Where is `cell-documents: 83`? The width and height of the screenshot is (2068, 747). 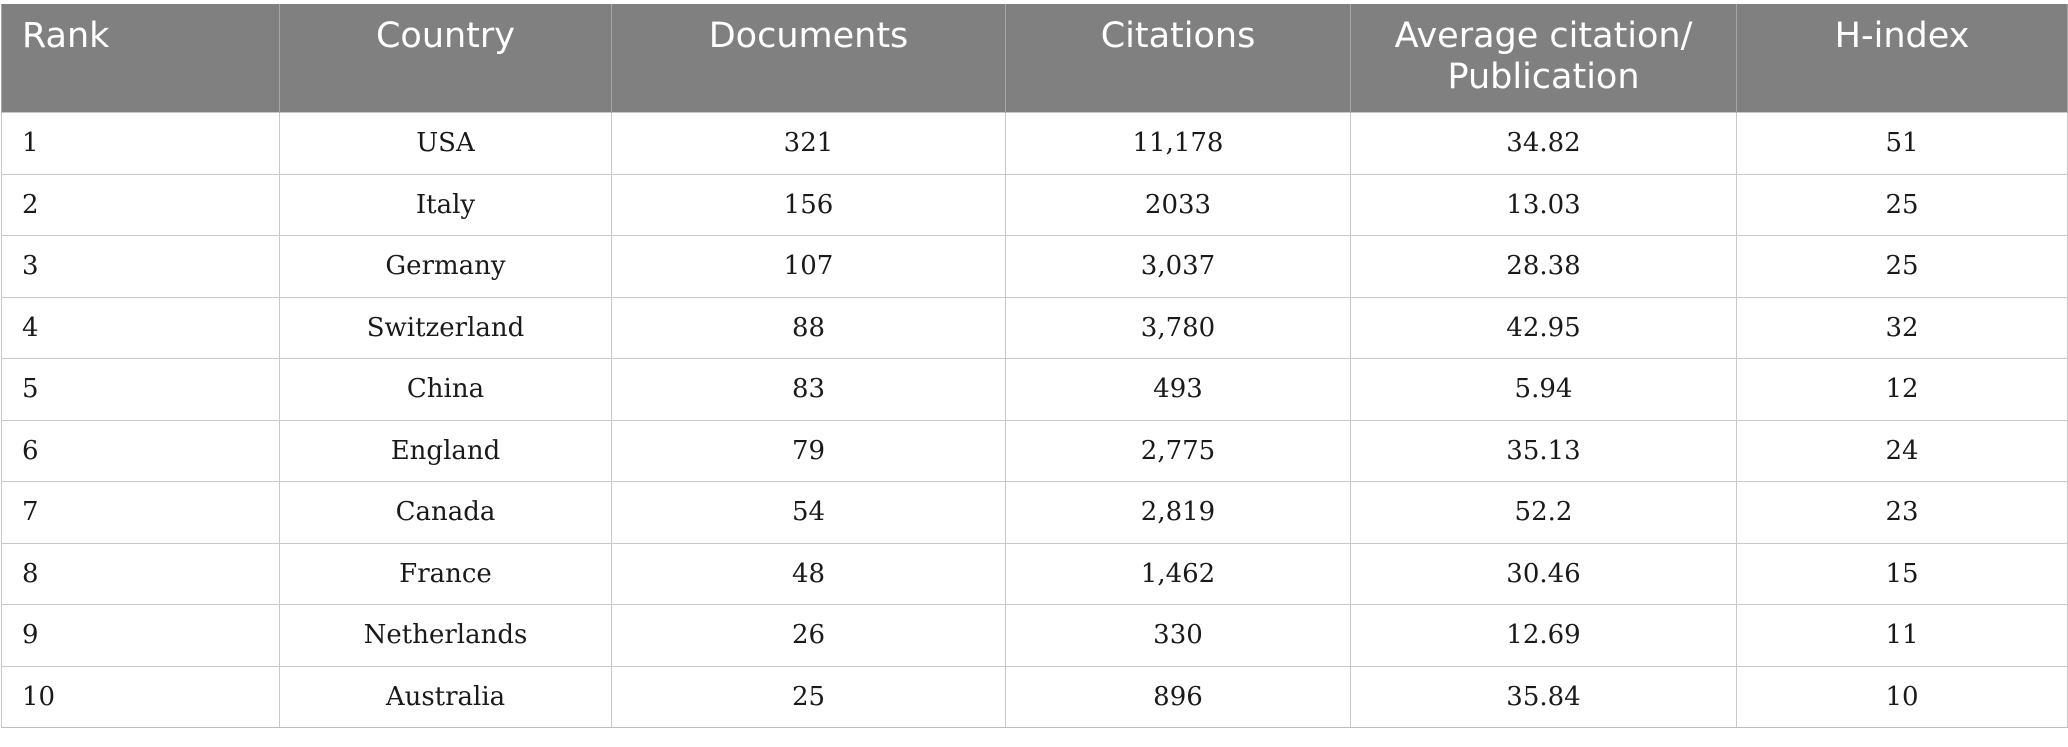
cell-documents: 83 is located at coordinates (808, 389).